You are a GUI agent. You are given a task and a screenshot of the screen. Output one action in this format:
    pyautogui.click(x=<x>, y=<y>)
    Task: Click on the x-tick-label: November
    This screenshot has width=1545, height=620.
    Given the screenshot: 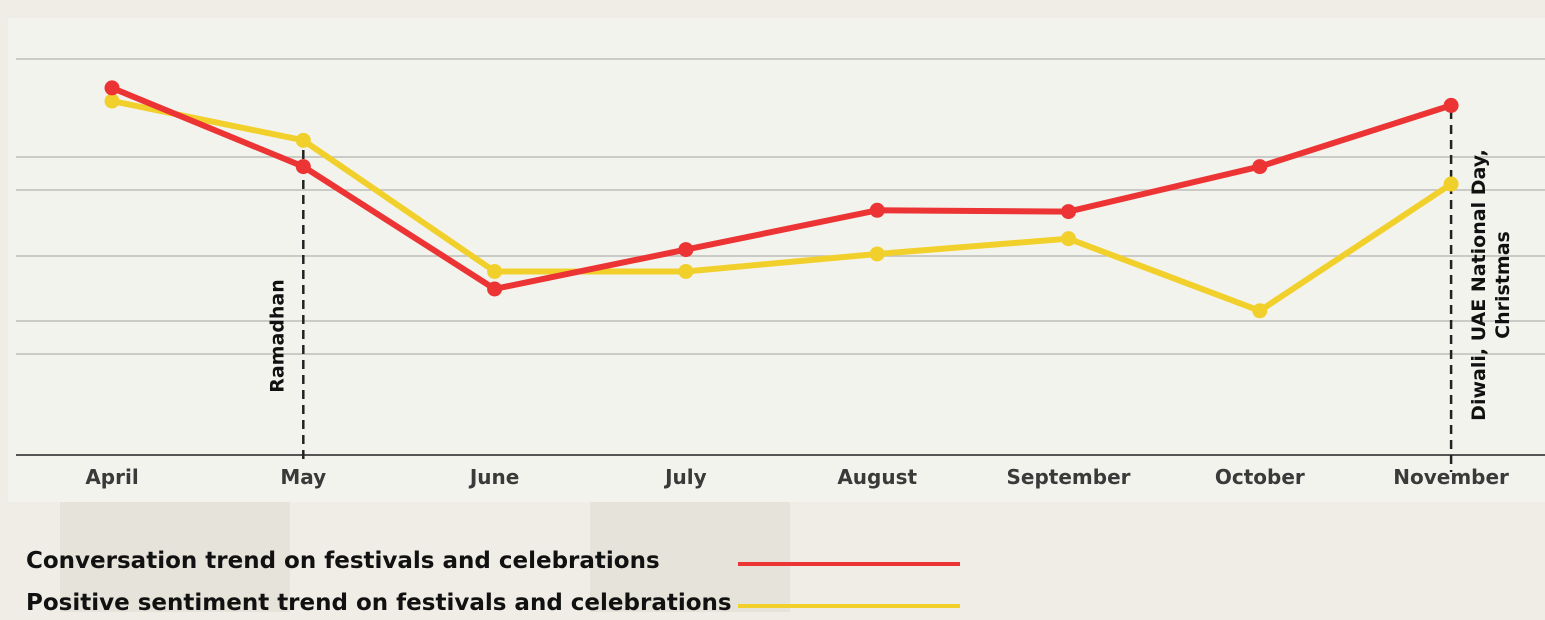 What is the action you would take?
    pyautogui.click(x=1451, y=477)
    